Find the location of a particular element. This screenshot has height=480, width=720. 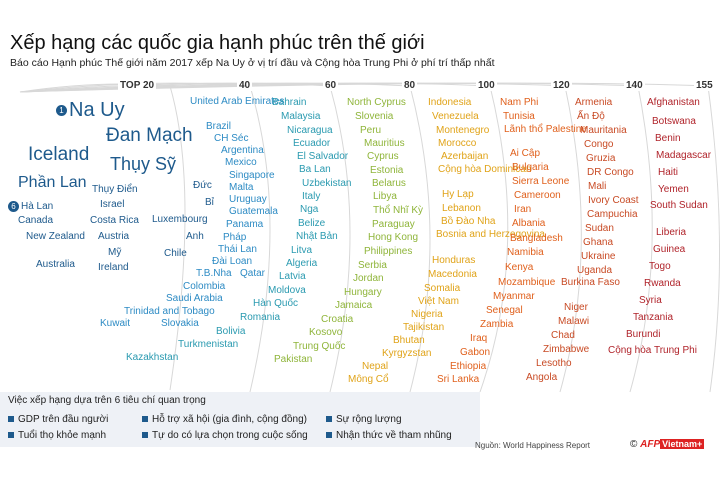

country-indonesia: Indonesia is located at coordinates (450, 102).